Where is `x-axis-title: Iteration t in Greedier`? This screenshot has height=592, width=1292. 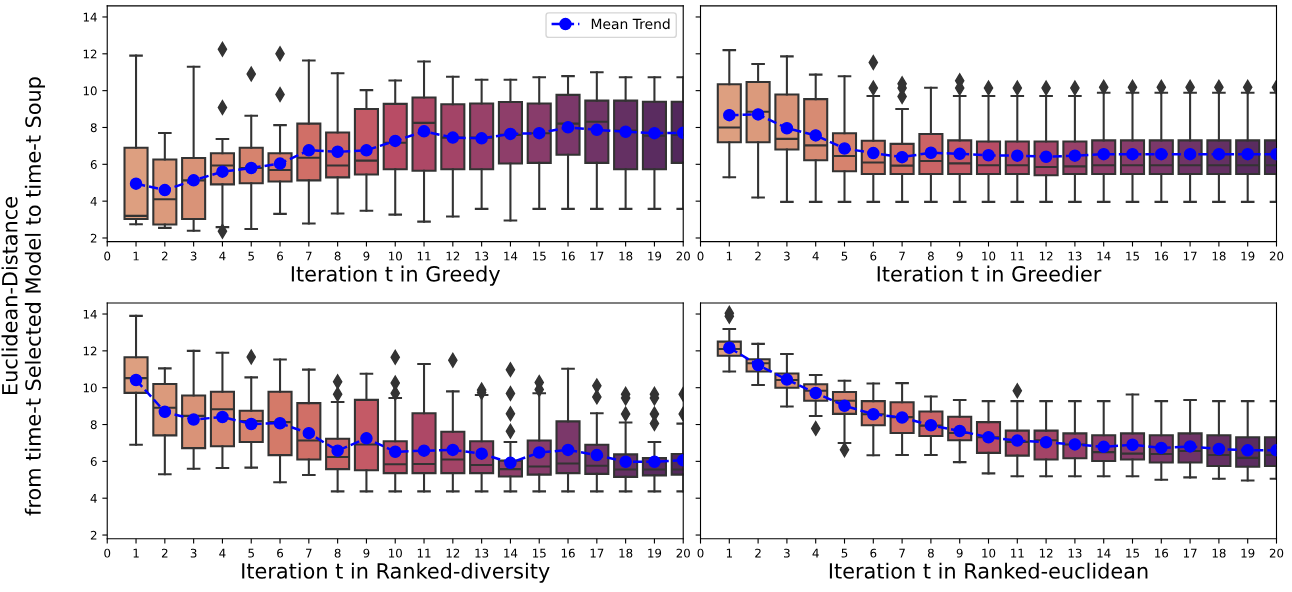
x-axis-title: Iteration t in Greedier is located at coordinates (989, 273).